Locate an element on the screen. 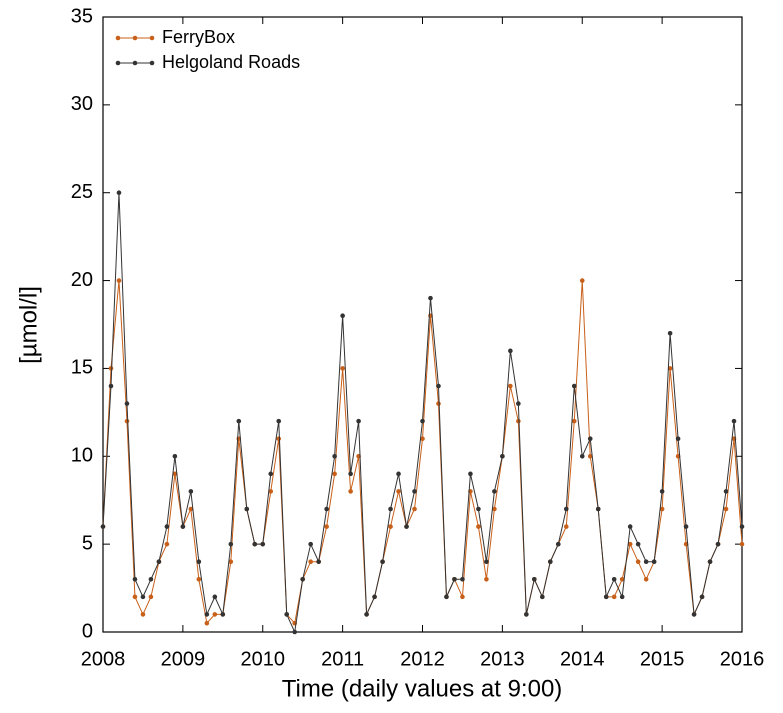 The width and height of the screenshot is (783, 713). y-tick-label: 25 is located at coordinates (82, 192).